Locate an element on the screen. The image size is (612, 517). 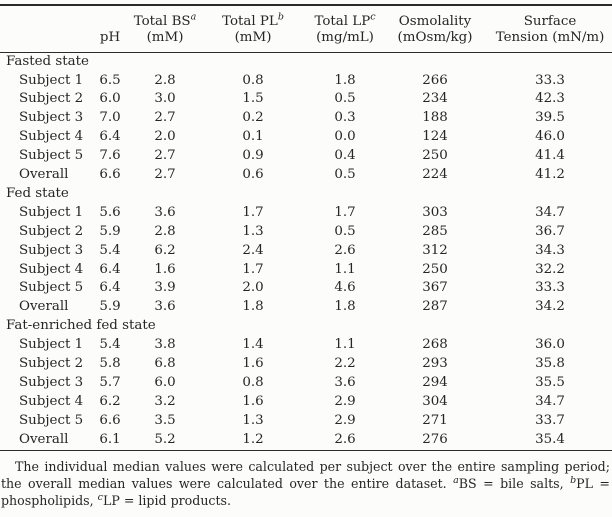
value-cell: 41.2 is located at coordinates (550, 175).